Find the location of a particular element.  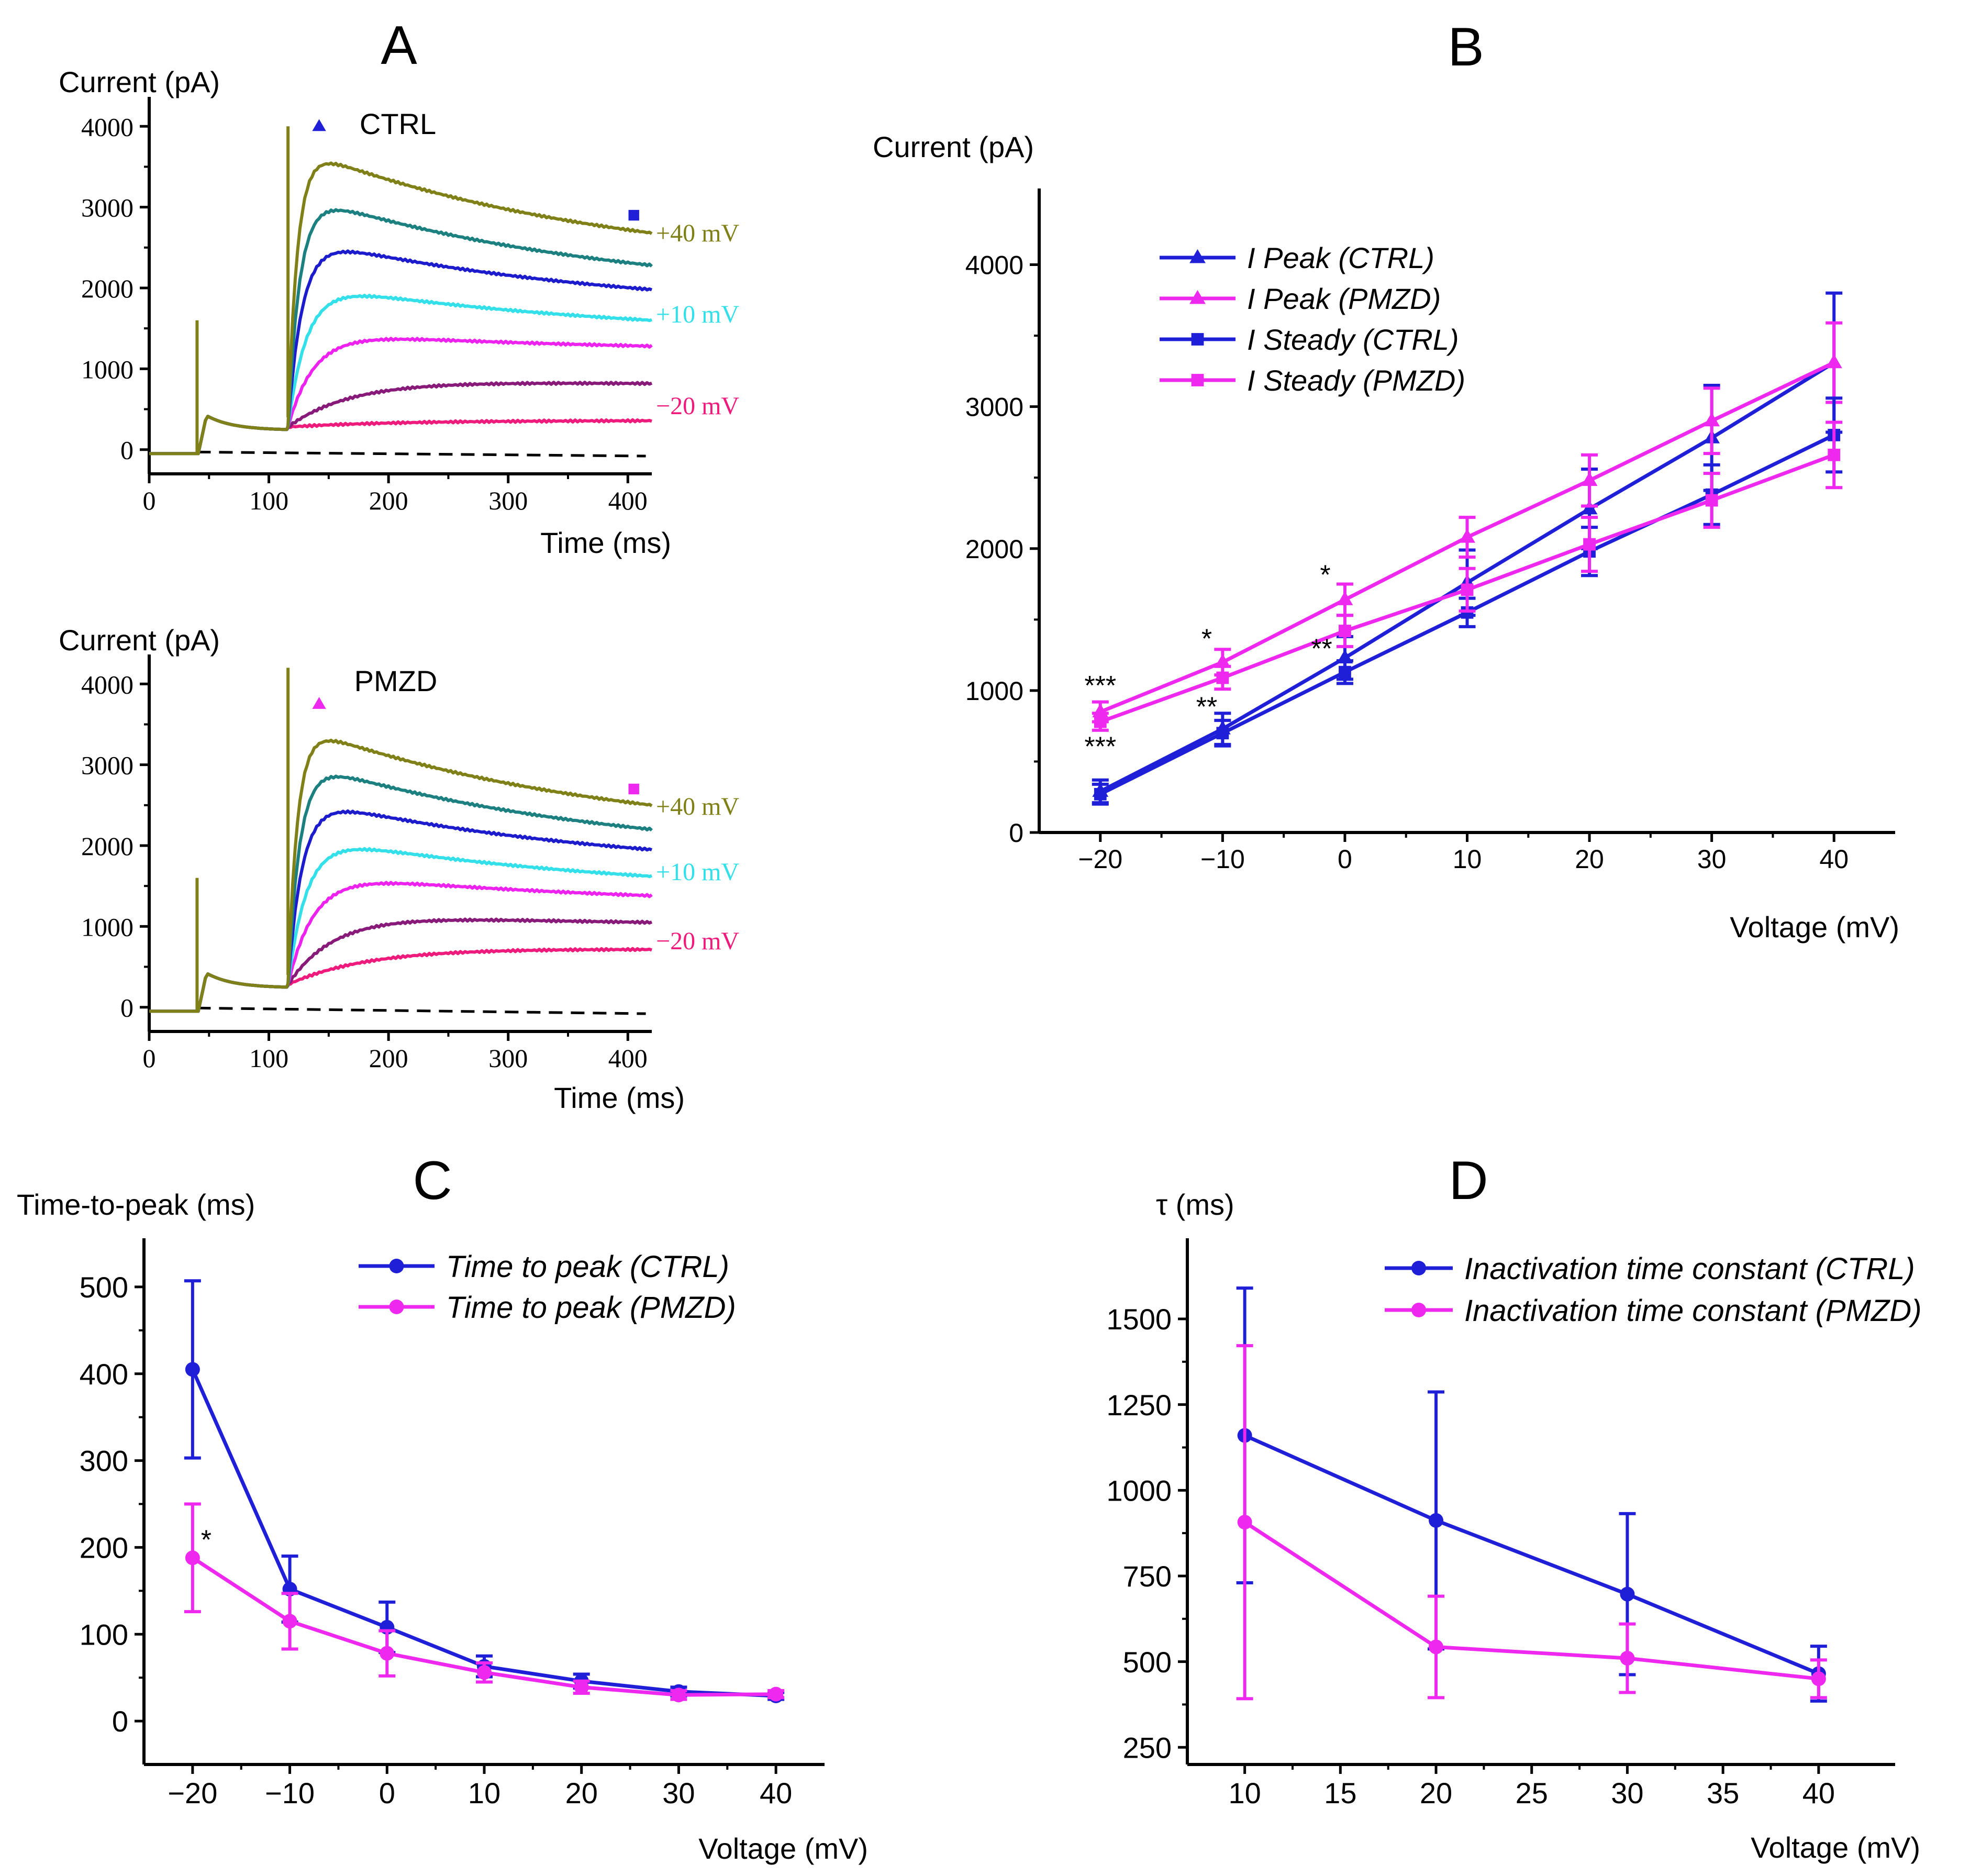

steady-marker is located at coordinates (633, 789).